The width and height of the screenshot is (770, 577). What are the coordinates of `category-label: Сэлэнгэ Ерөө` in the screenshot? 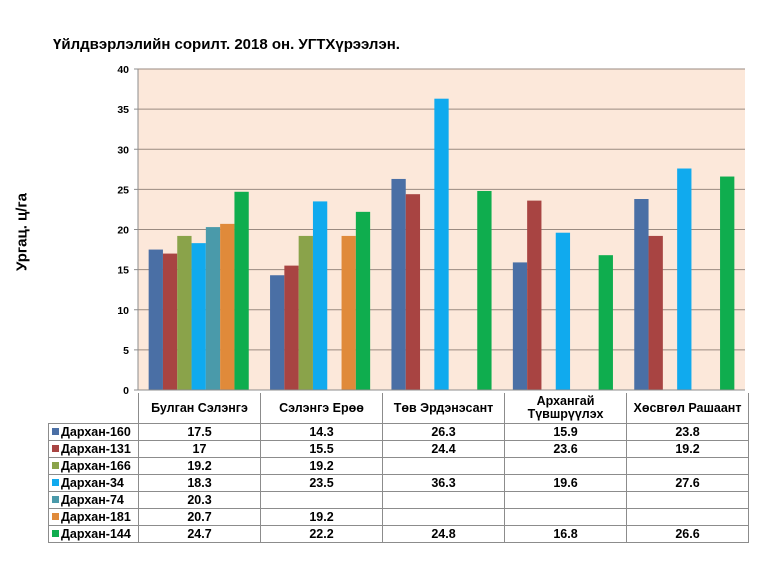 It's located at (321, 408).